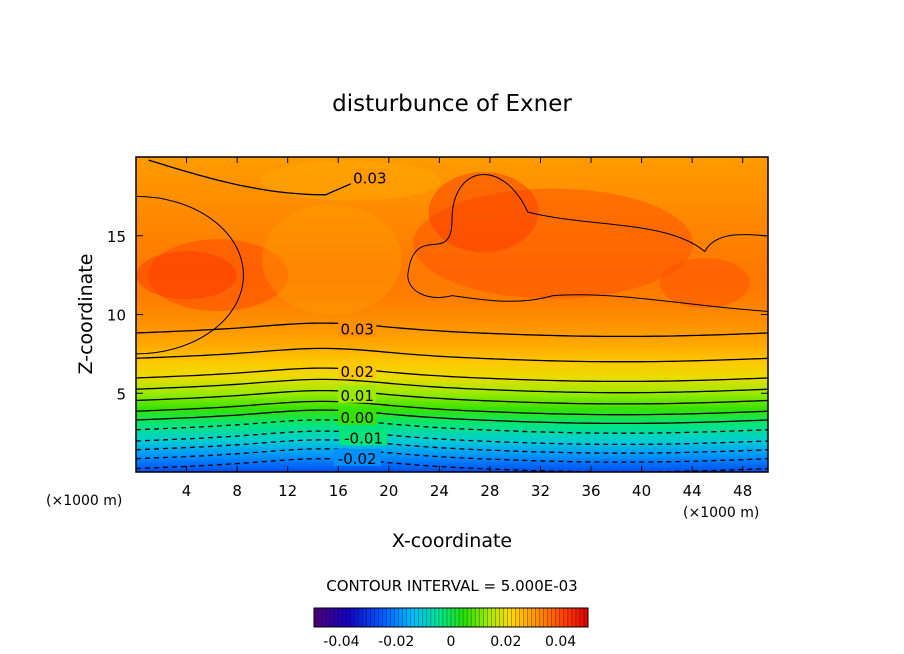  What do you see at coordinates (692, 491) in the screenshot?
I see `x-tick-label: 44` at bounding box center [692, 491].